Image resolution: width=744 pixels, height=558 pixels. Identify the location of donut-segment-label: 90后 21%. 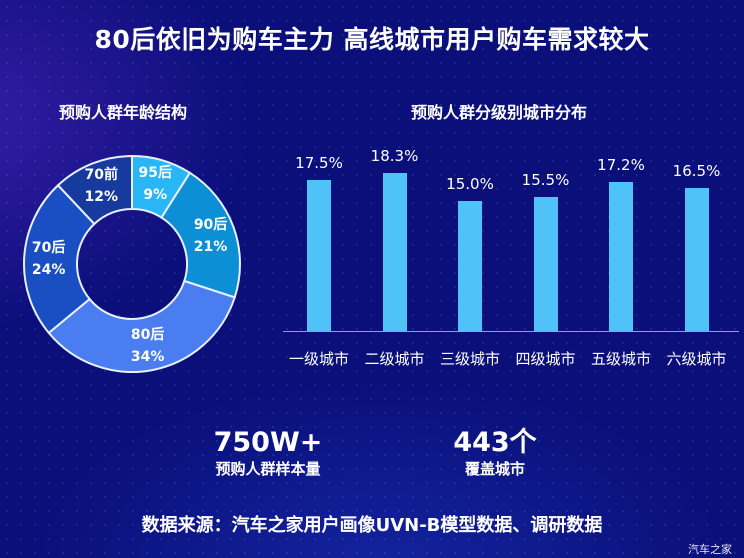
(211, 236).